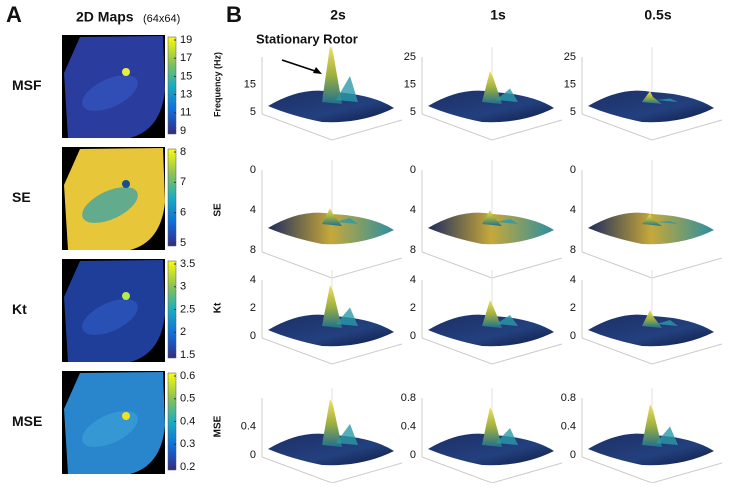  What do you see at coordinates (187, 399) in the screenshot?
I see `colorbar-tick-label: 0.5` at bounding box center [187, 399].